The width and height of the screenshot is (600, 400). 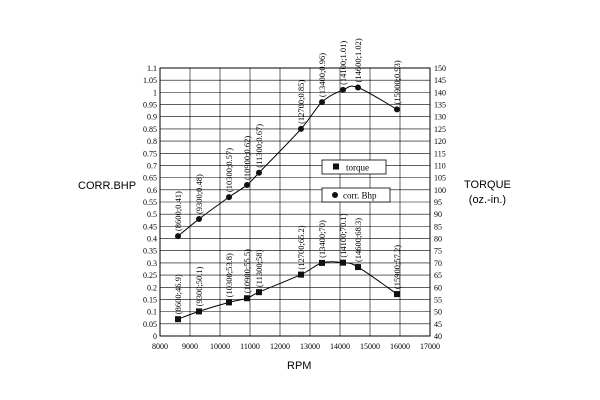 I want to click on bhp-data-label: (13400;0.96), so click(x=322, y=75).